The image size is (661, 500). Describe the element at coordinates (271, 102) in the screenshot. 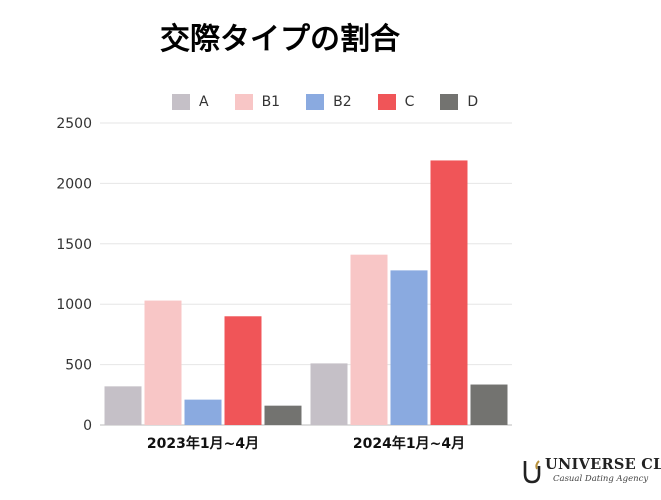

I see `legend-label-b1: B1` at that location.